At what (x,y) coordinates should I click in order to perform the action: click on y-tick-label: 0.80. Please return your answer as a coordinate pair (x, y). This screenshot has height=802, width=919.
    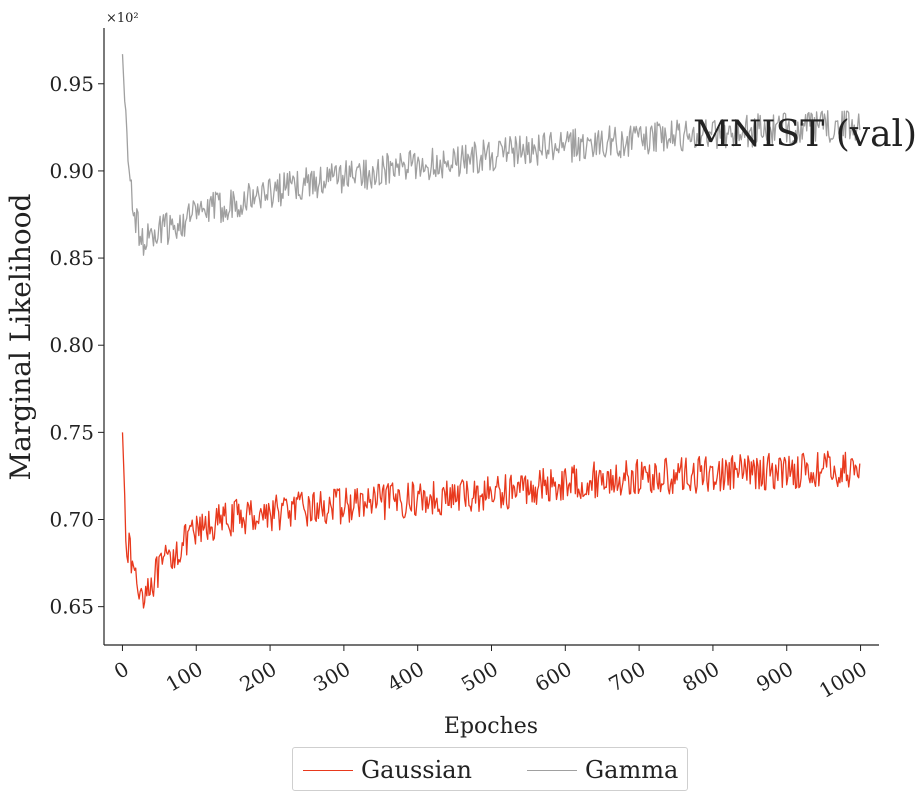
    Looking at the image, I should click on (71, 345).